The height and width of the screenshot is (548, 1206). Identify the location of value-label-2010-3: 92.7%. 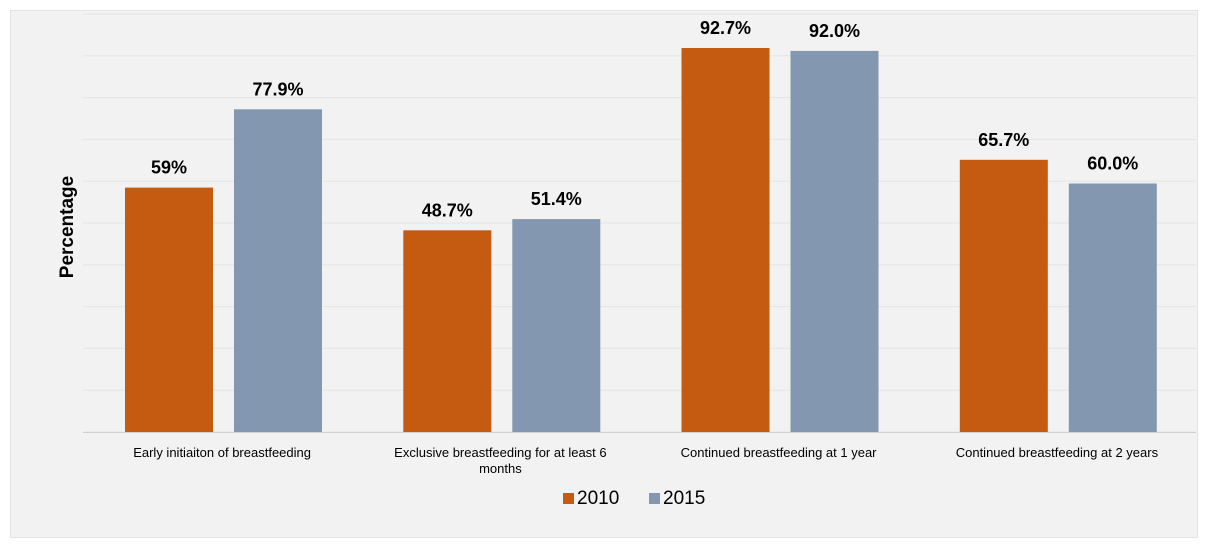
(725, 28).